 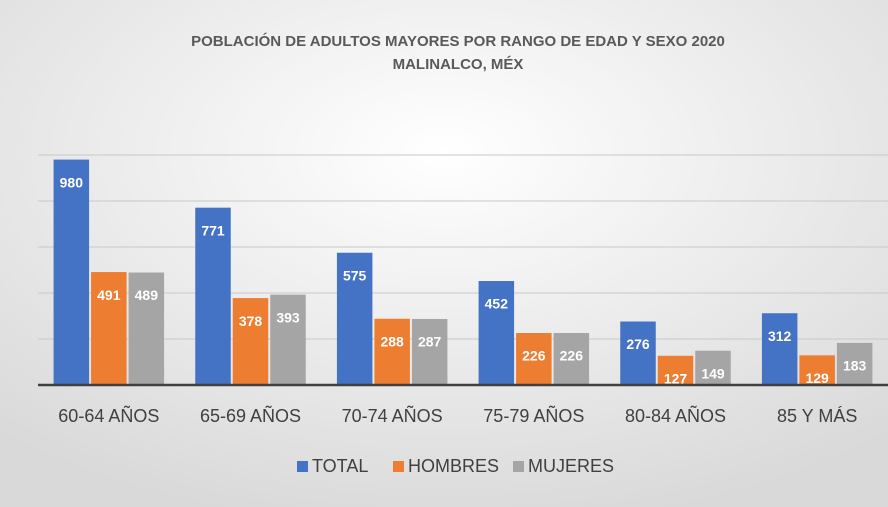 What do you see at coordinates (147, 295) in the screenshot?
I see `value-label: 489` at bounding box center [147, 295].